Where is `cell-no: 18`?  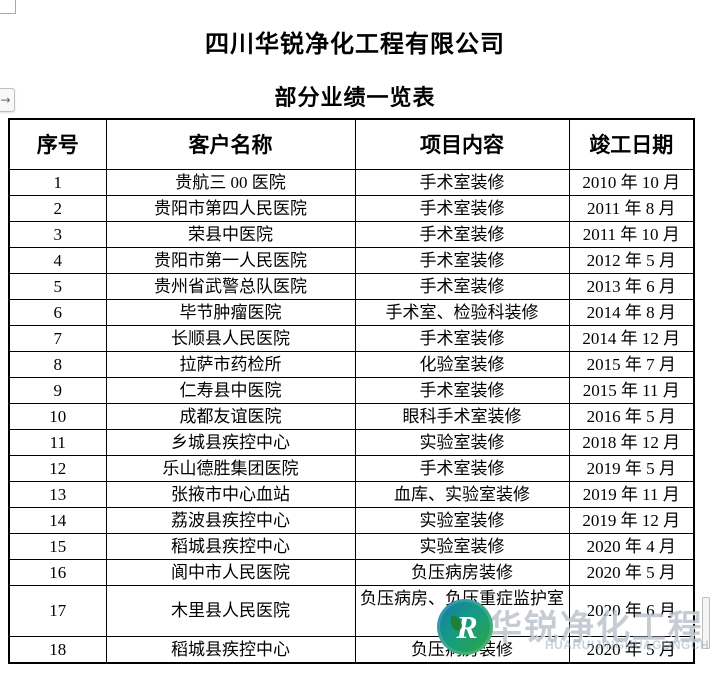 cell-no: 18 is located at coordinates (57, 649).